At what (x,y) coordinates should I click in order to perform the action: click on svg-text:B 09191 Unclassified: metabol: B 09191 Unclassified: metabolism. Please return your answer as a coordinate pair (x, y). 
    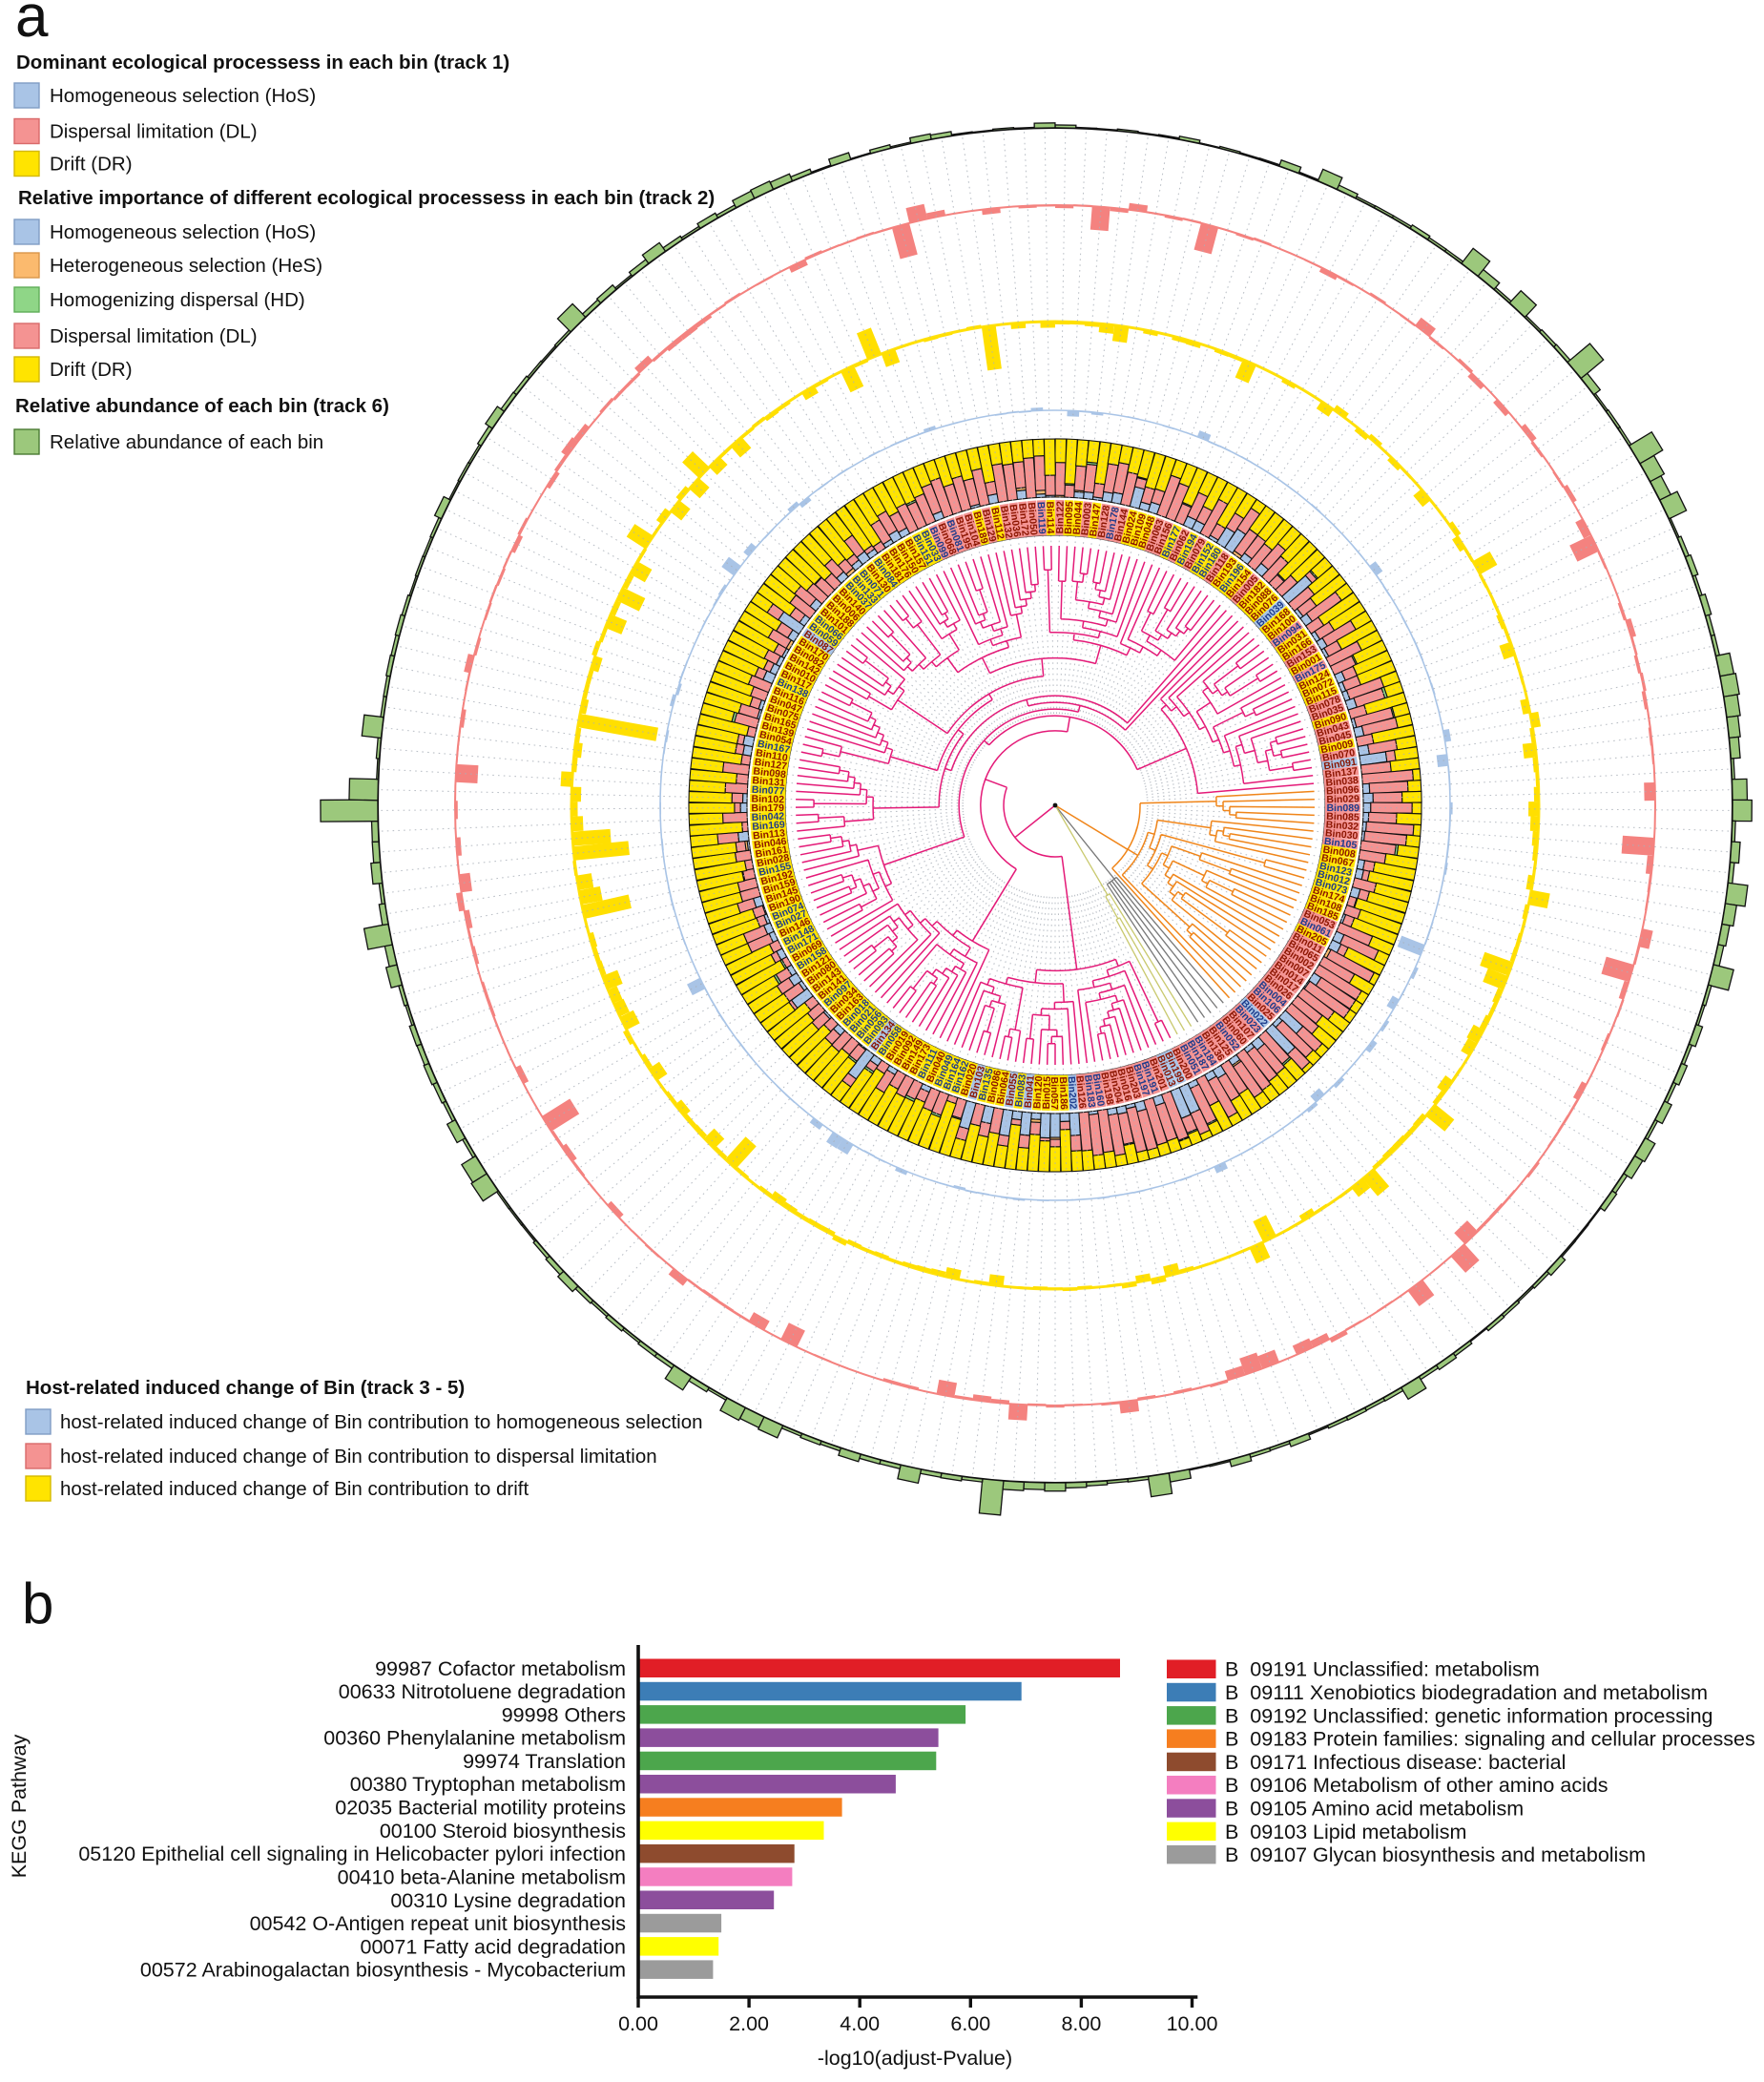
    Looking at the image, I should click on (1382, 1669).